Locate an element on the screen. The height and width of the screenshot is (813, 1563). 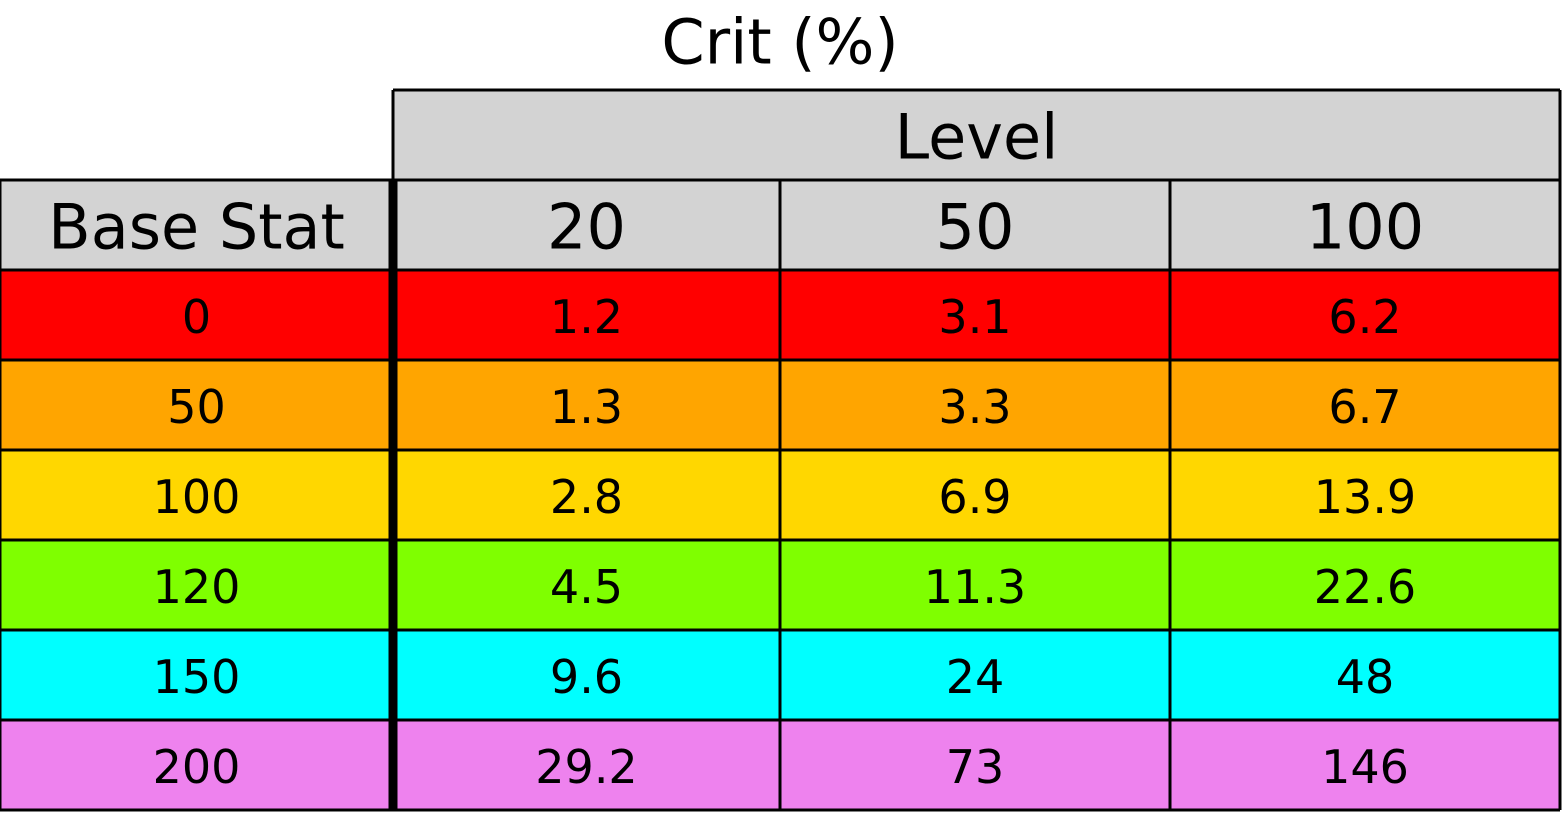
crit-value-cell: 11.3 is located at coordinates (975, 587).